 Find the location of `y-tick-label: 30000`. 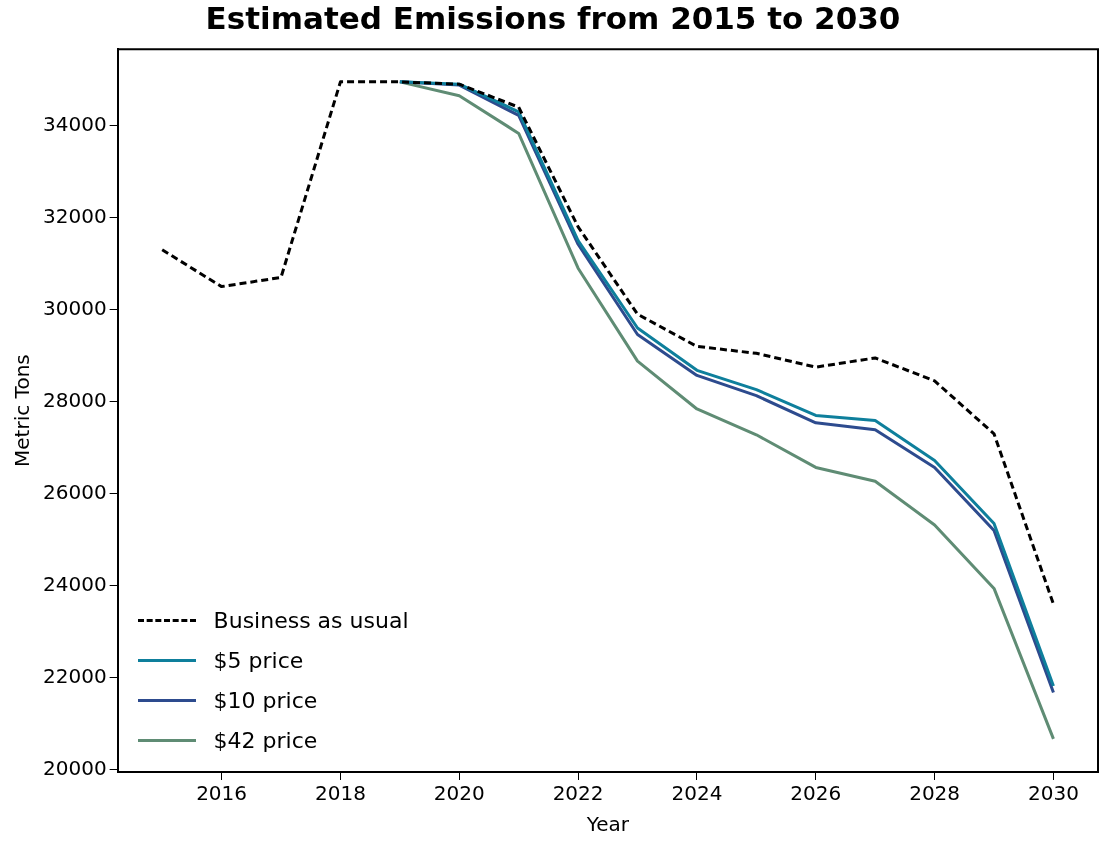

y-tick-label: 30000 is located at coordinates (75, 307).